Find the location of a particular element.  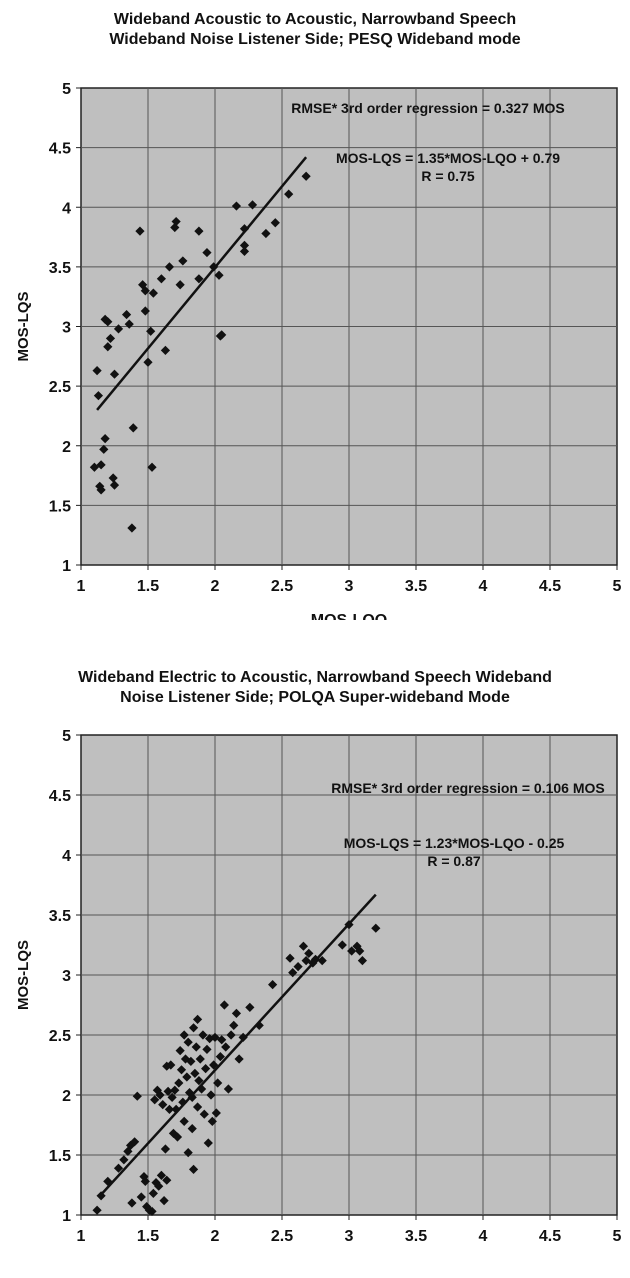

annotation-equation: MOS-LQS = 1.35*MOS-LQO + 0.79 is located at coordinates (448, 158).